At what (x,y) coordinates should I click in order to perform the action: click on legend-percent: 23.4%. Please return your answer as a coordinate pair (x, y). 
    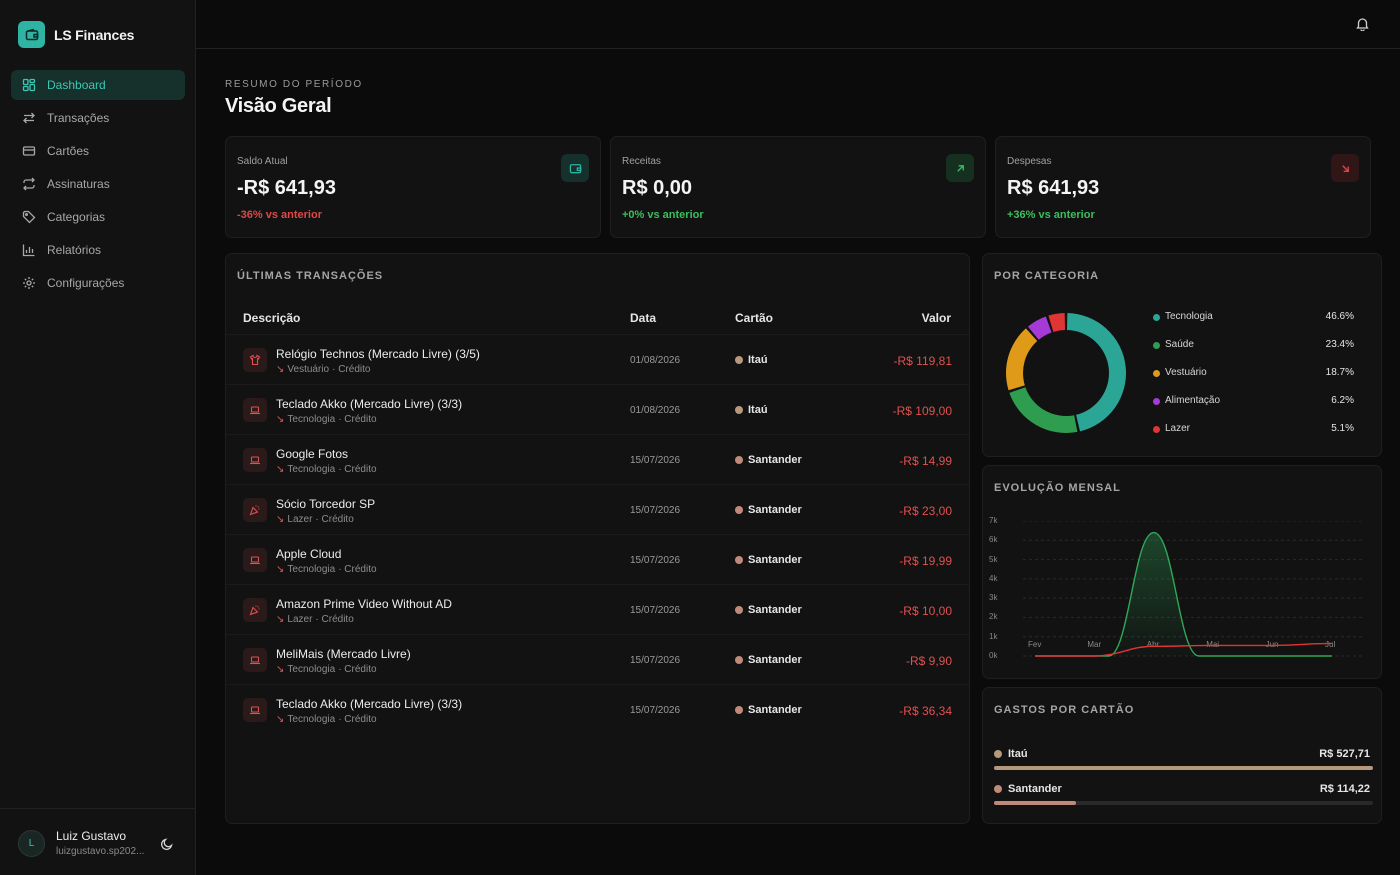
    Looking at the image, I should click on (1339, 344).